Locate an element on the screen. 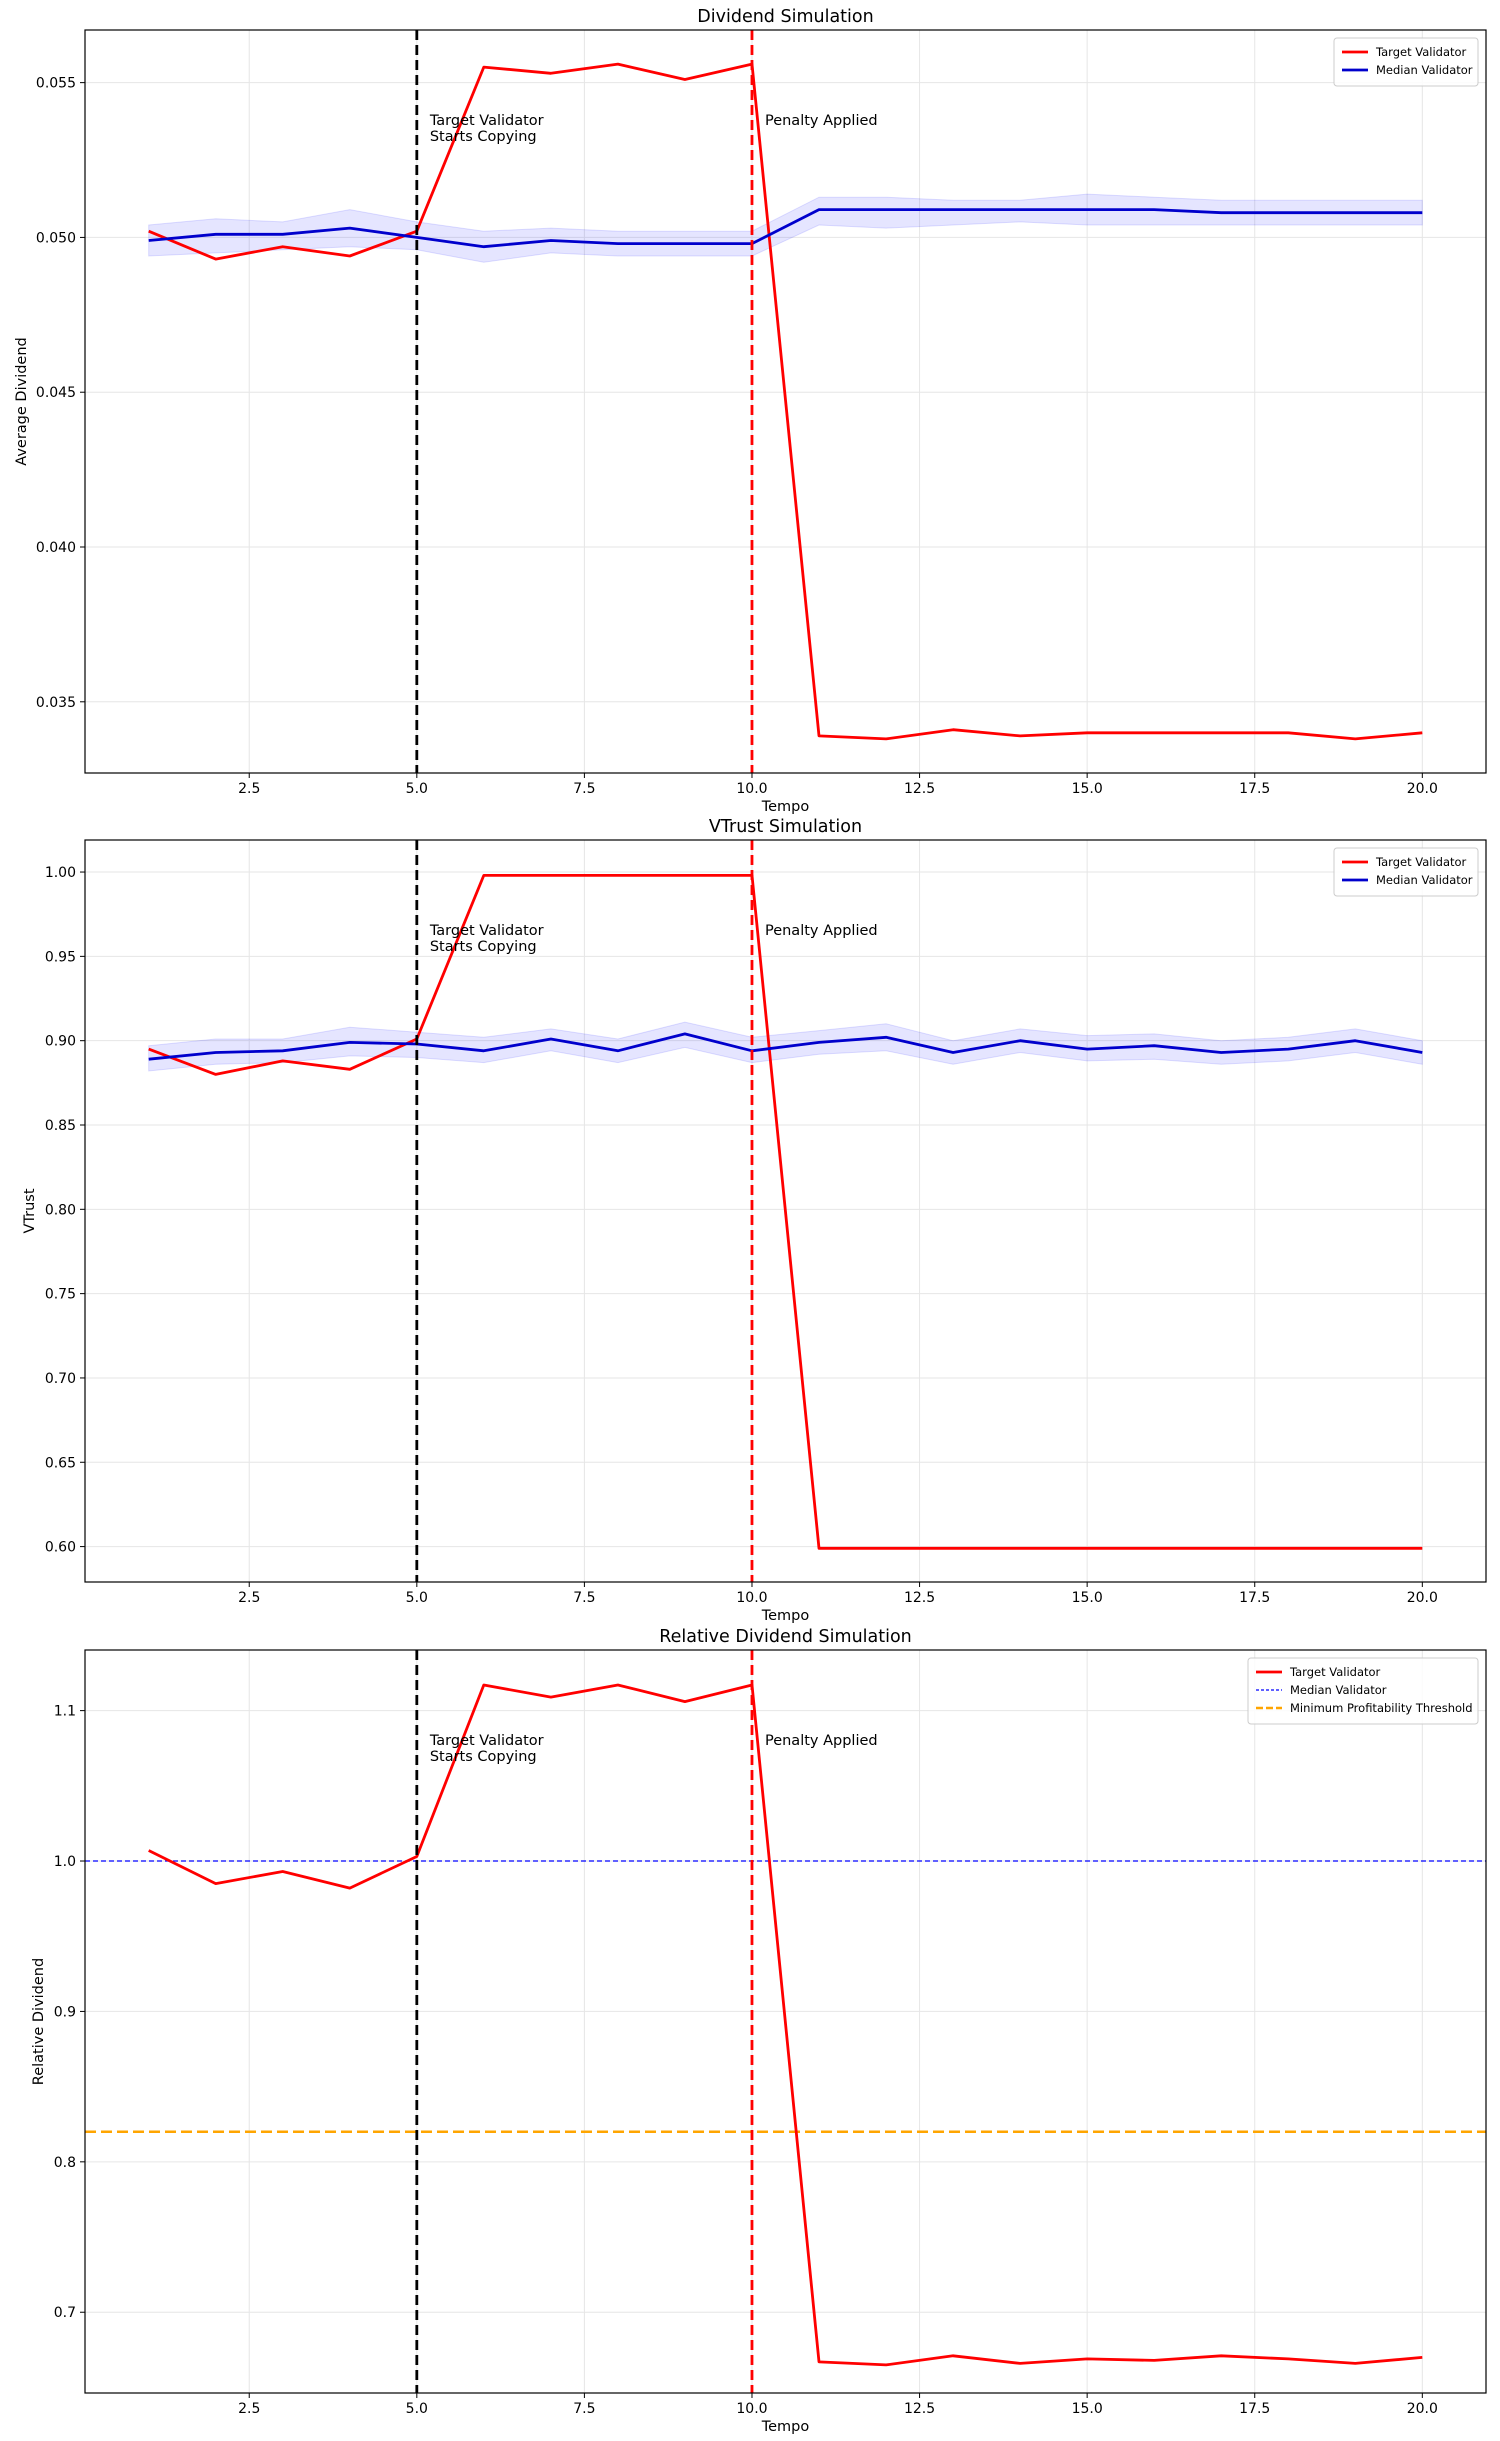 The width and height of the screenshot is (1500, 2441). y-tick-label: 0.9 is located at coordinates (65, 2012).